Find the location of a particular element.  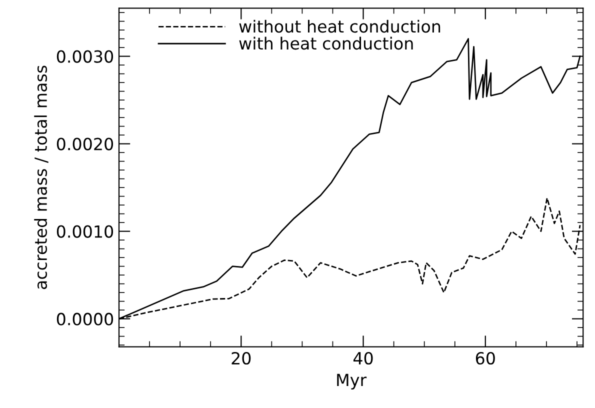

x-tick-label: 20 is located at coordinates (241, 358).